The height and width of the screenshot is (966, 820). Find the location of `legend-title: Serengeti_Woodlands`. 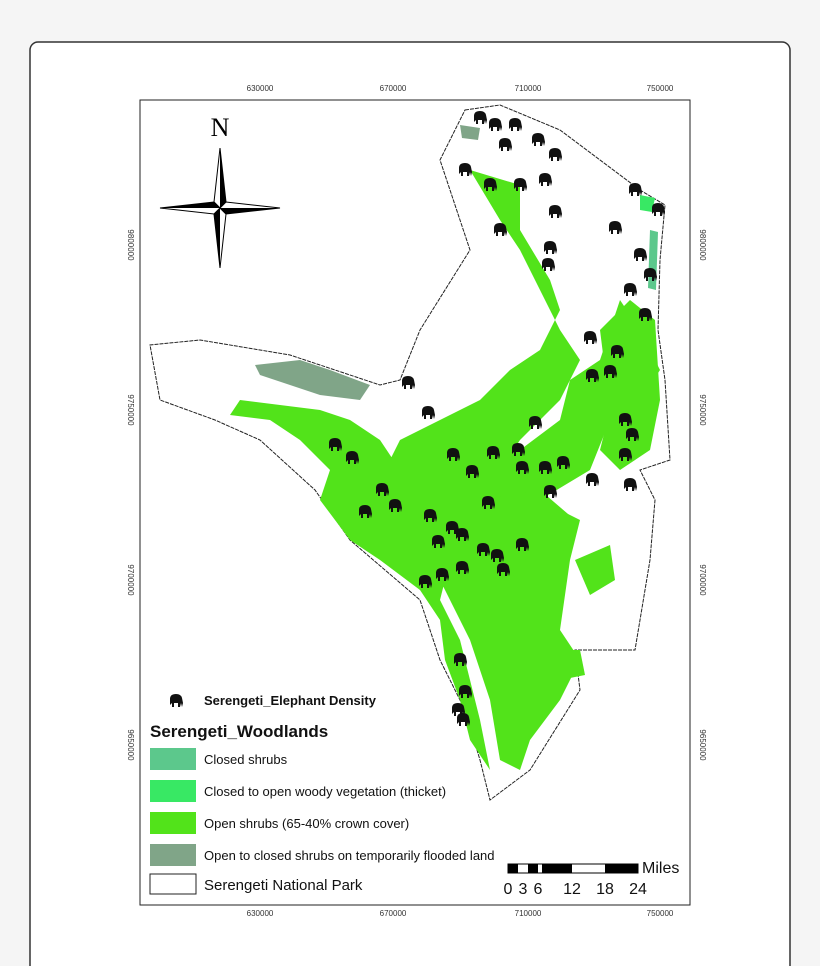

legend-title: Serengeti_Woodlands is located at coordinates (239, 731).